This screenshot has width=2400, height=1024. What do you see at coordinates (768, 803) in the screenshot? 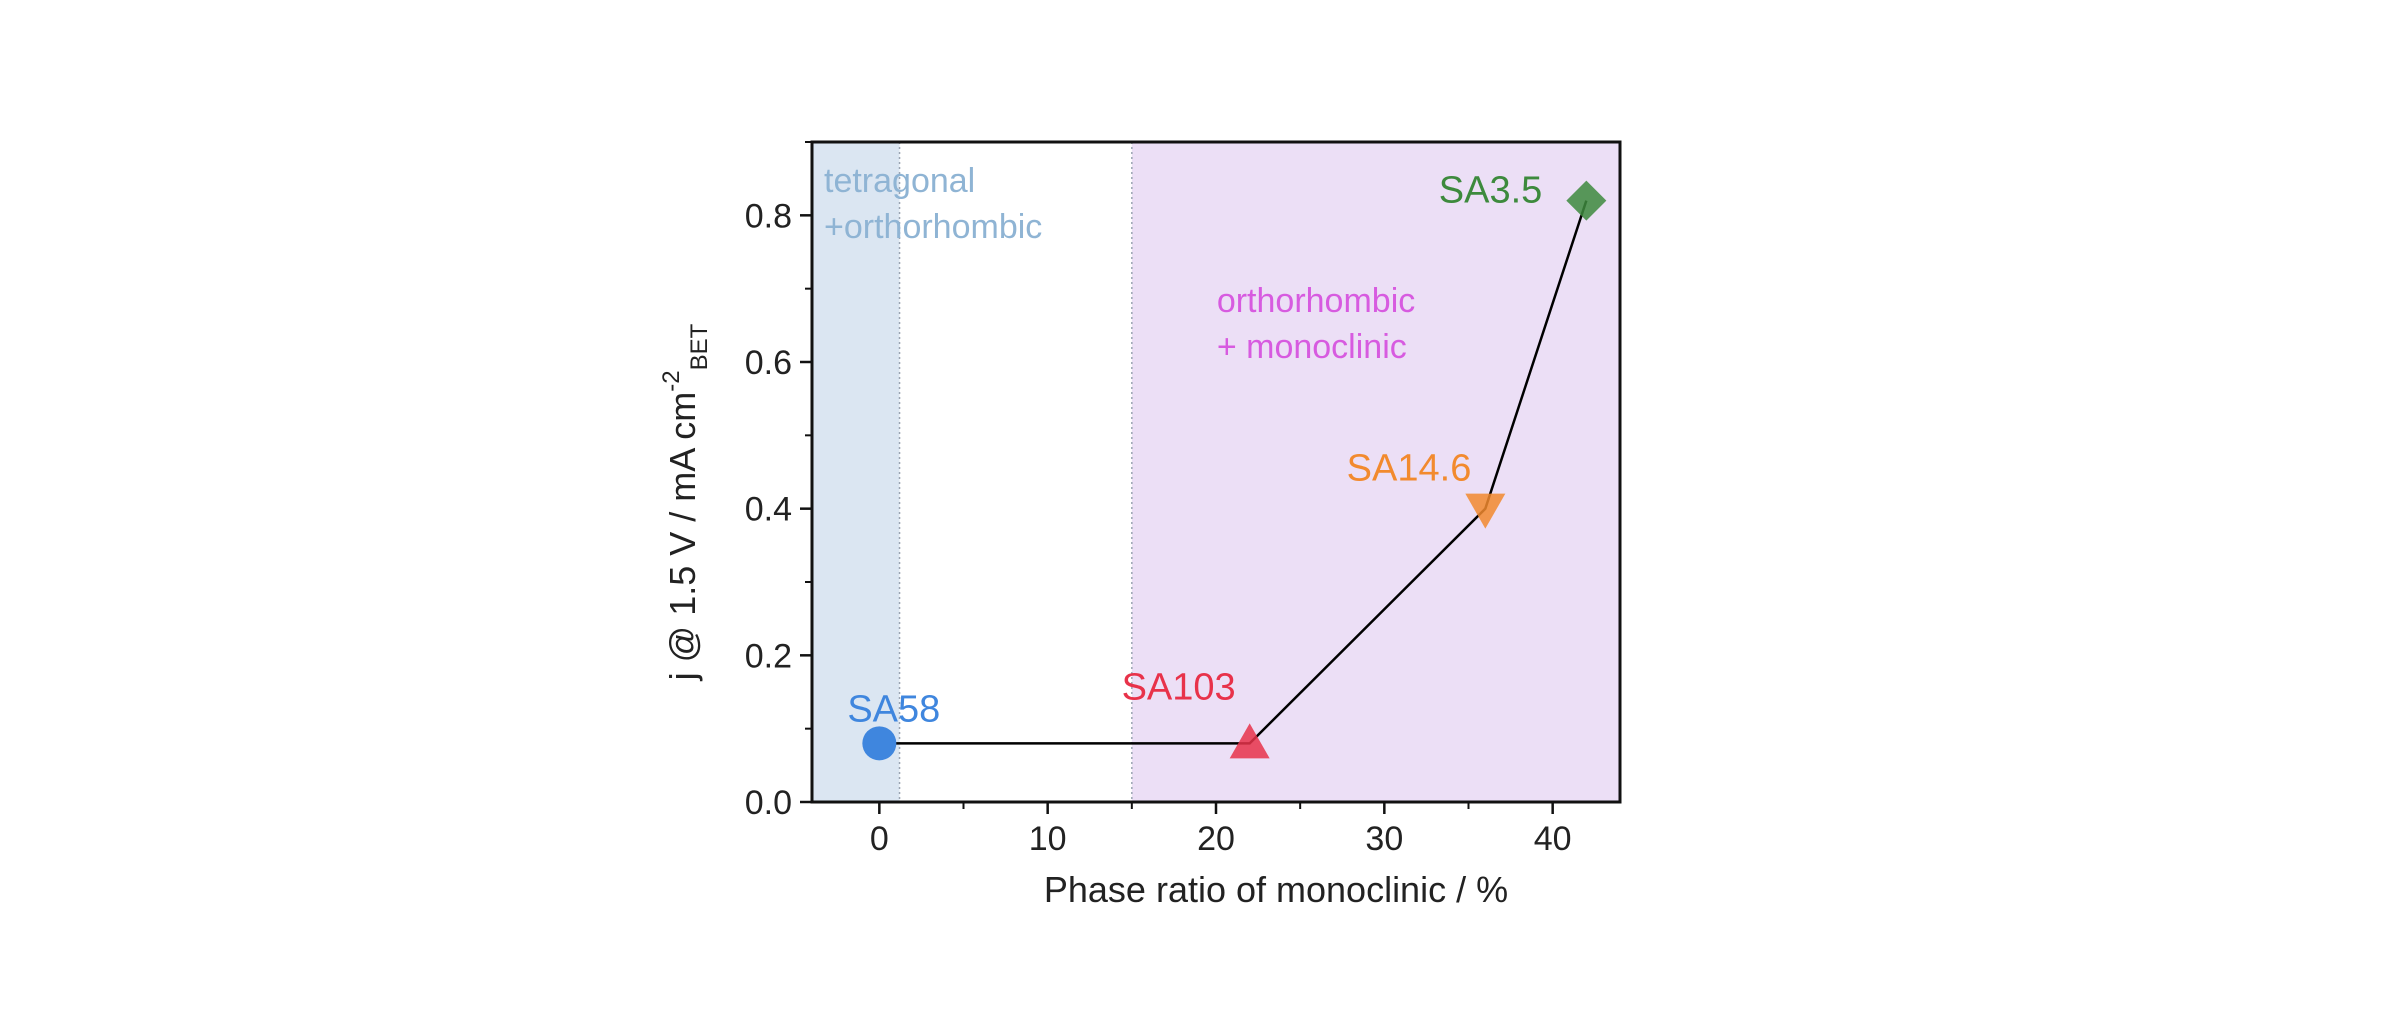
I see `y-tick-label: 0.0` at bounding box center [768, 803].